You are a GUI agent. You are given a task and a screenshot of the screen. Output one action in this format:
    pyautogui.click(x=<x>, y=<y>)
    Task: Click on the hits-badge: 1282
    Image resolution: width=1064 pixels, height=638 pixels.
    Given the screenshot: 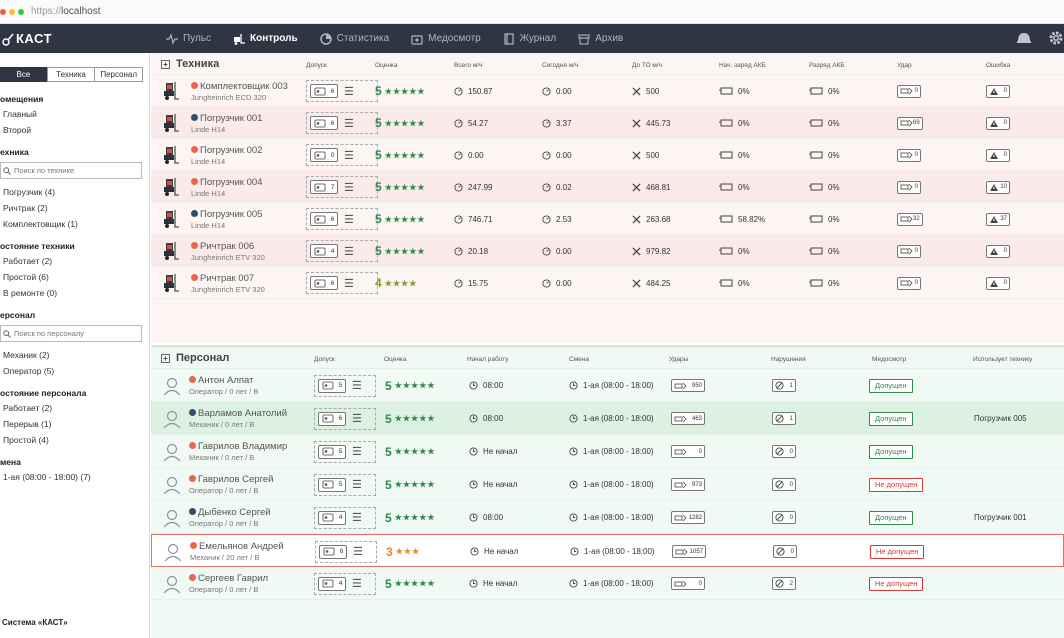 What is the action you would take?
    pyautogui.click(x=688, y=517)
    